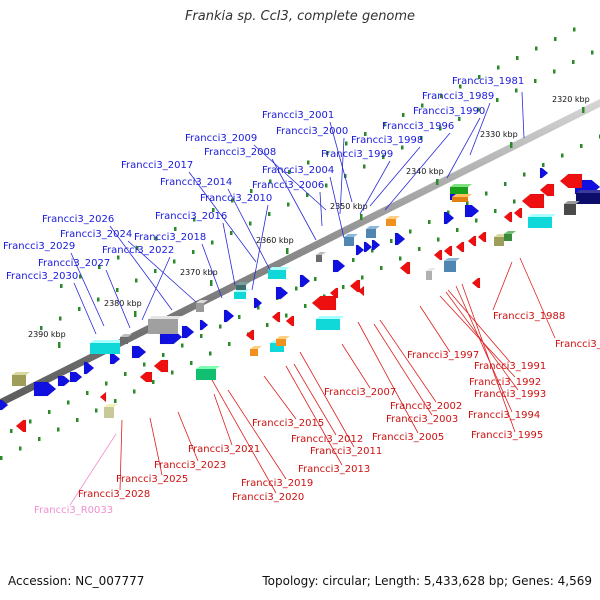 The width and height of the screenshot is (600, 600). I want to click on gene-label: Francci3_1995, so click(507, 435).